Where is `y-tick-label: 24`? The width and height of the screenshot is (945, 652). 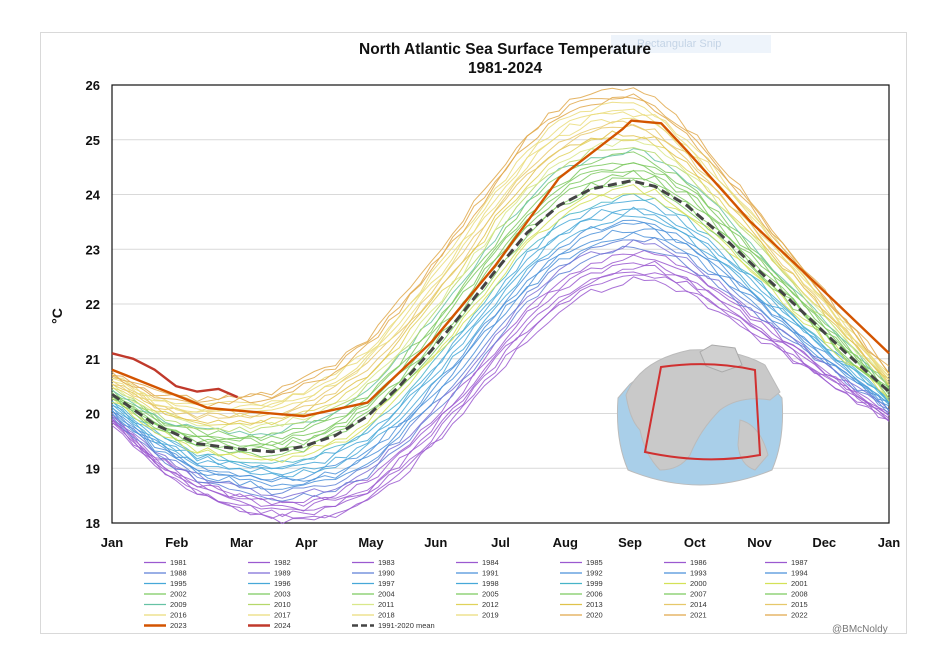 y-tick-label: 24 is located at coordinates (93, 195).